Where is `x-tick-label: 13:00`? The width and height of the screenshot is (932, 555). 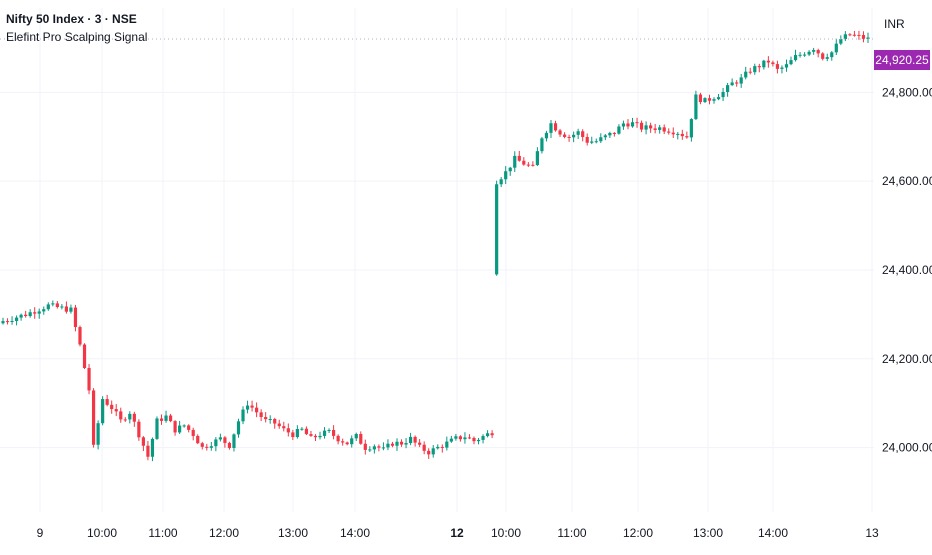 x-tick-label: 13:00 is located at coordinates (293, 533).